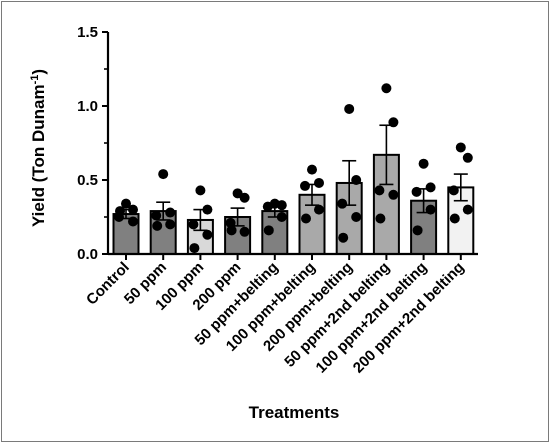 Image resolution: width=552 pixels, height=445 pixels. What do you see at coordinates (87, 180) in the screenshot?
I see `y-tick-label-2: 0.5` at bounding box center [87, 180].